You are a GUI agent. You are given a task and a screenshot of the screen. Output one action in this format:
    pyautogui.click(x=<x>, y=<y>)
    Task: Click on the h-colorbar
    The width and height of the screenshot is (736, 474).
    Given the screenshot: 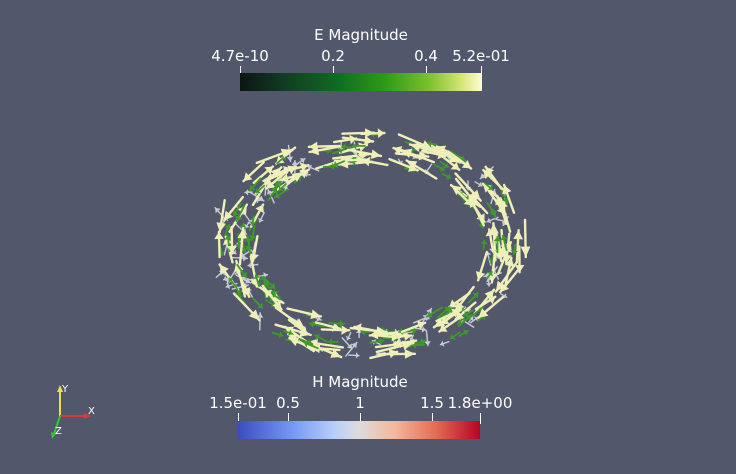 What is the action you would take?
    pyautogui.click(x=359, y=430)
    